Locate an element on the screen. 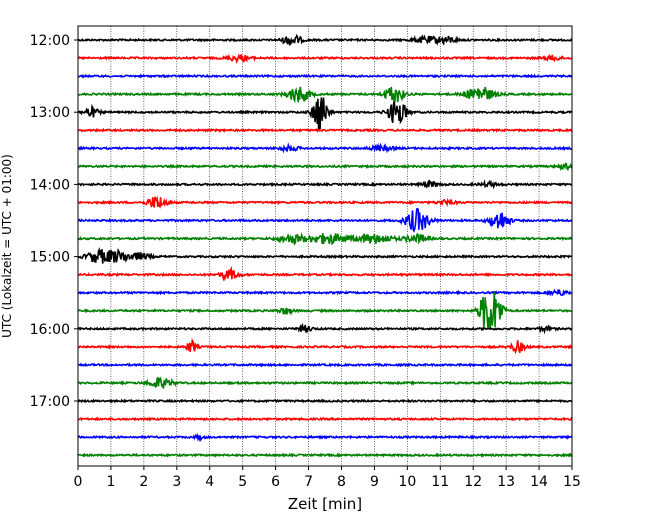 The height and width of the screenshot is (520, 650). y-tick-label: 13:00 is located at coordinates (50, 113).